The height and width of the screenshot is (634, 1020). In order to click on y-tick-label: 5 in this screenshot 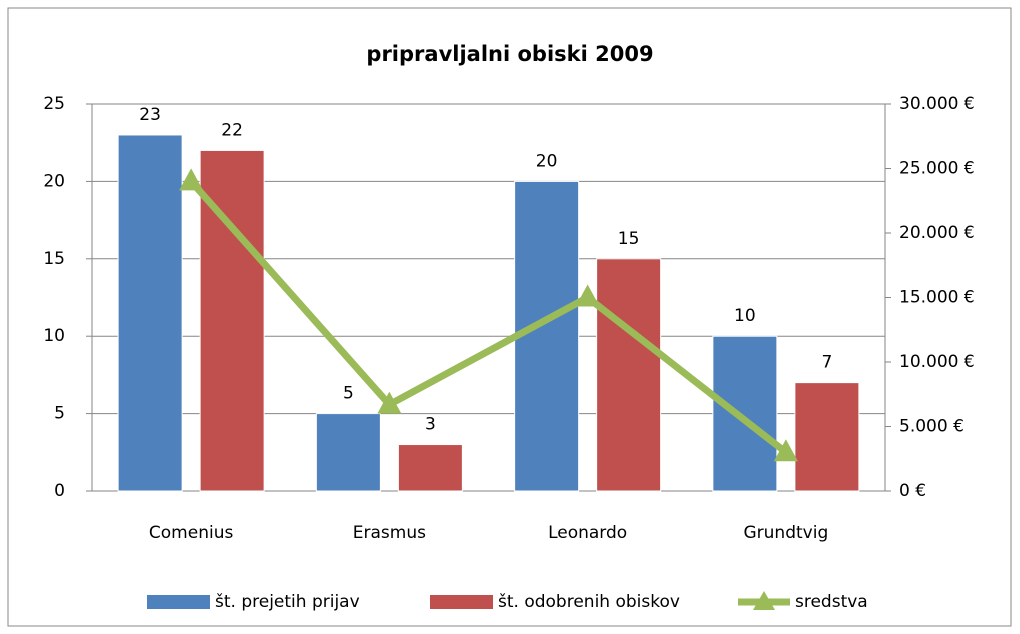, I will do `click(59, 414)`.